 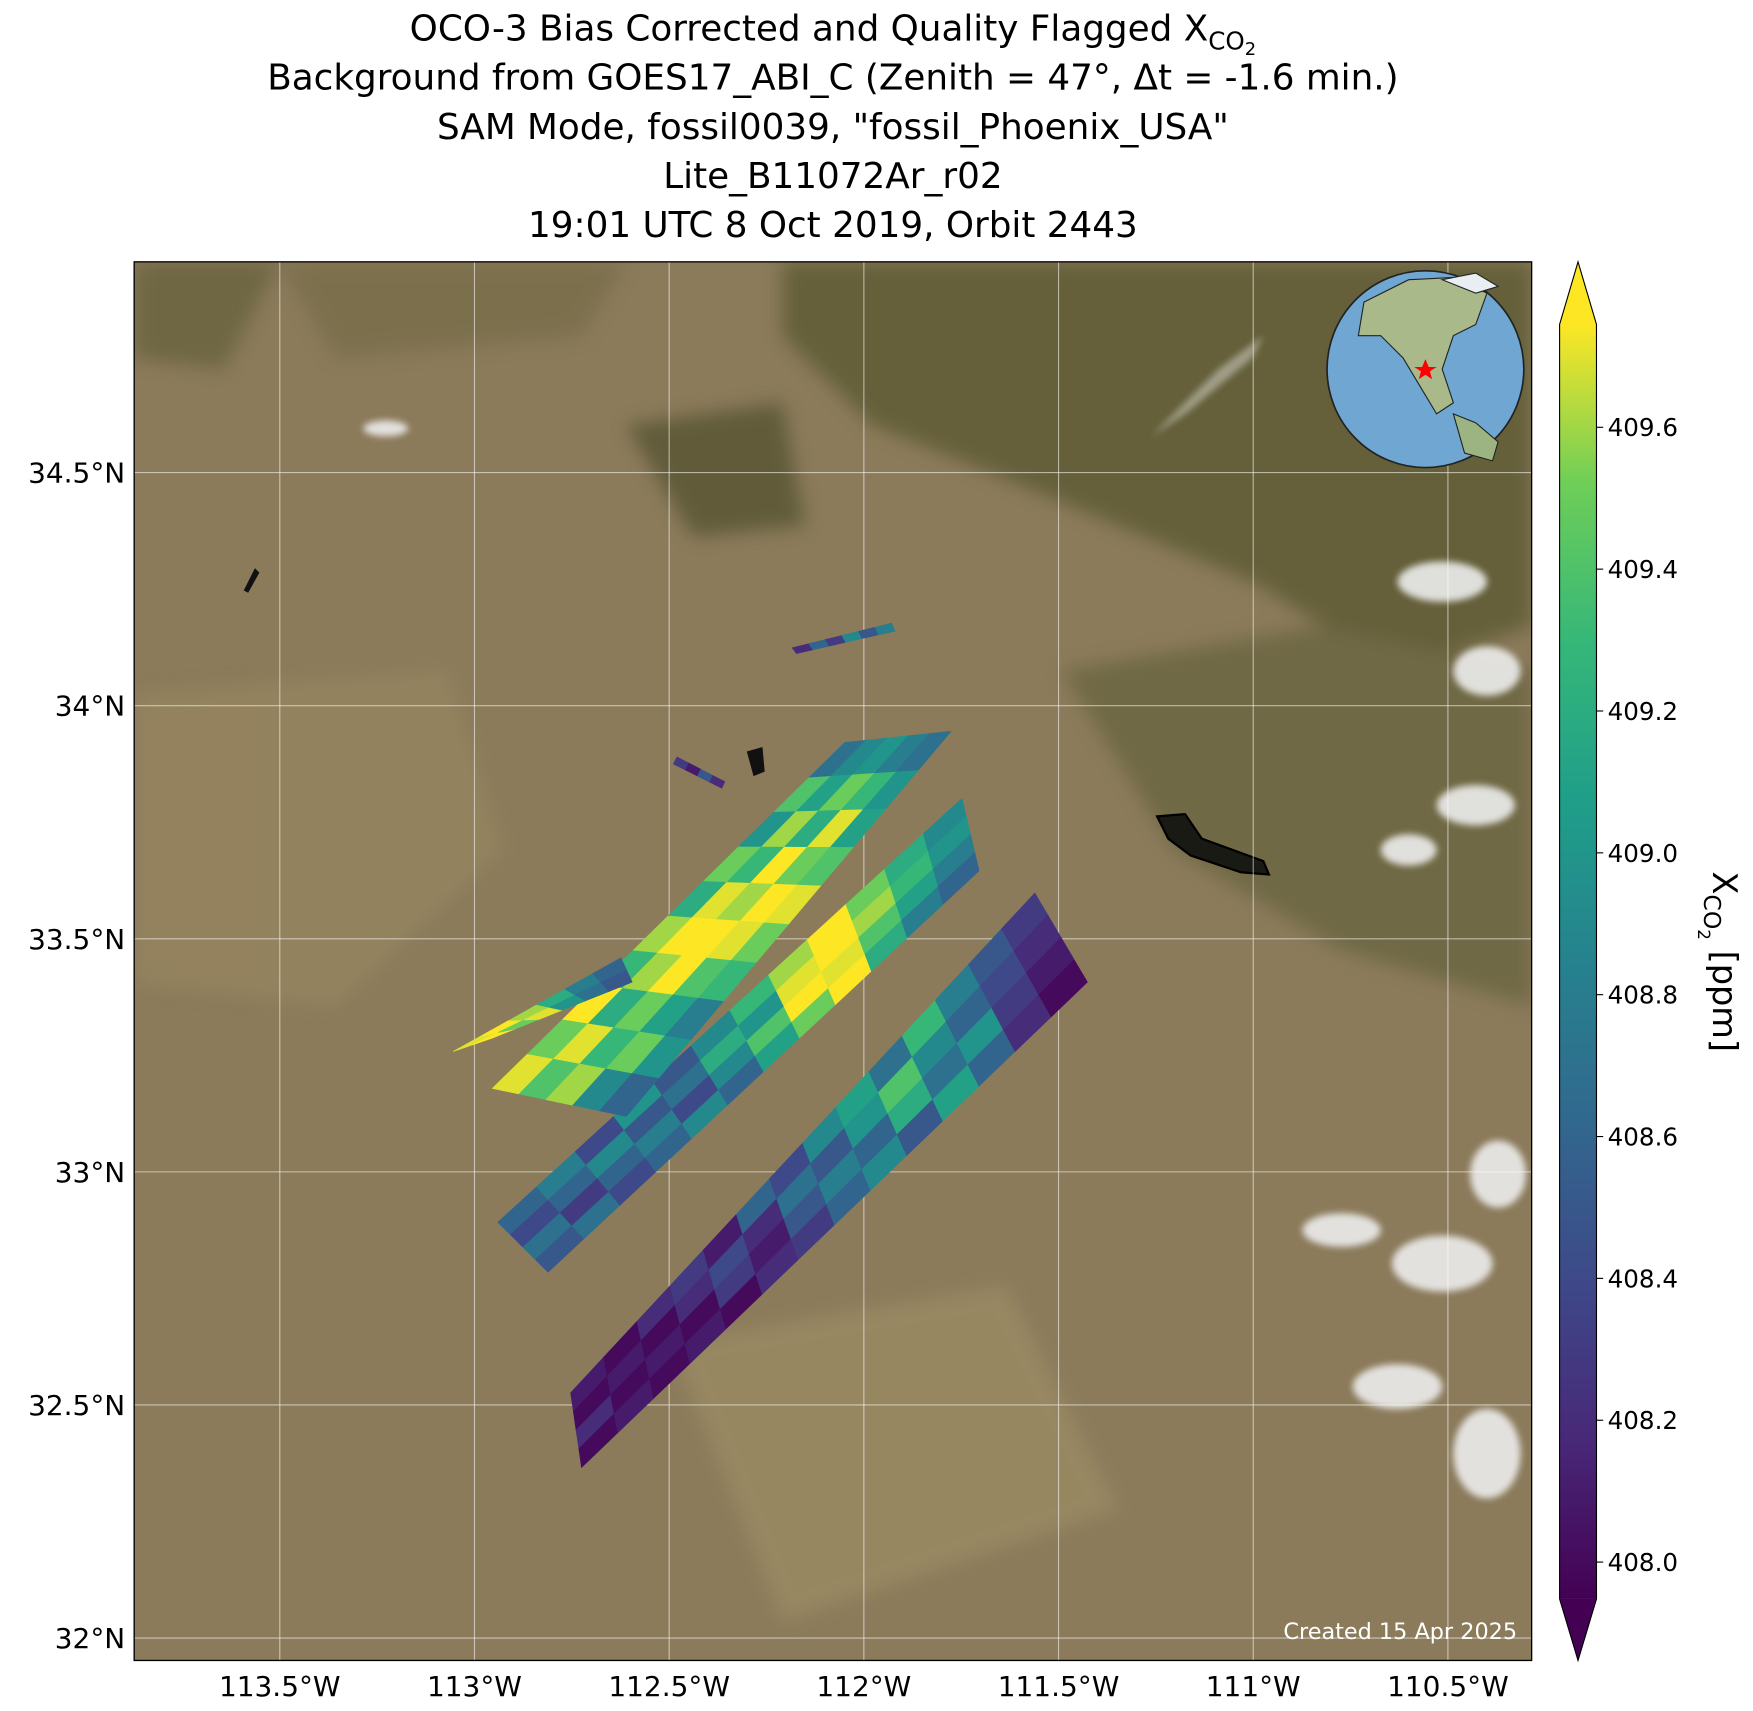 What do you see at coordinates (1643, 1136) in the screenshot?
I see `colorbar-tick-label: 408.6` at bounding box center [1643, 1136].